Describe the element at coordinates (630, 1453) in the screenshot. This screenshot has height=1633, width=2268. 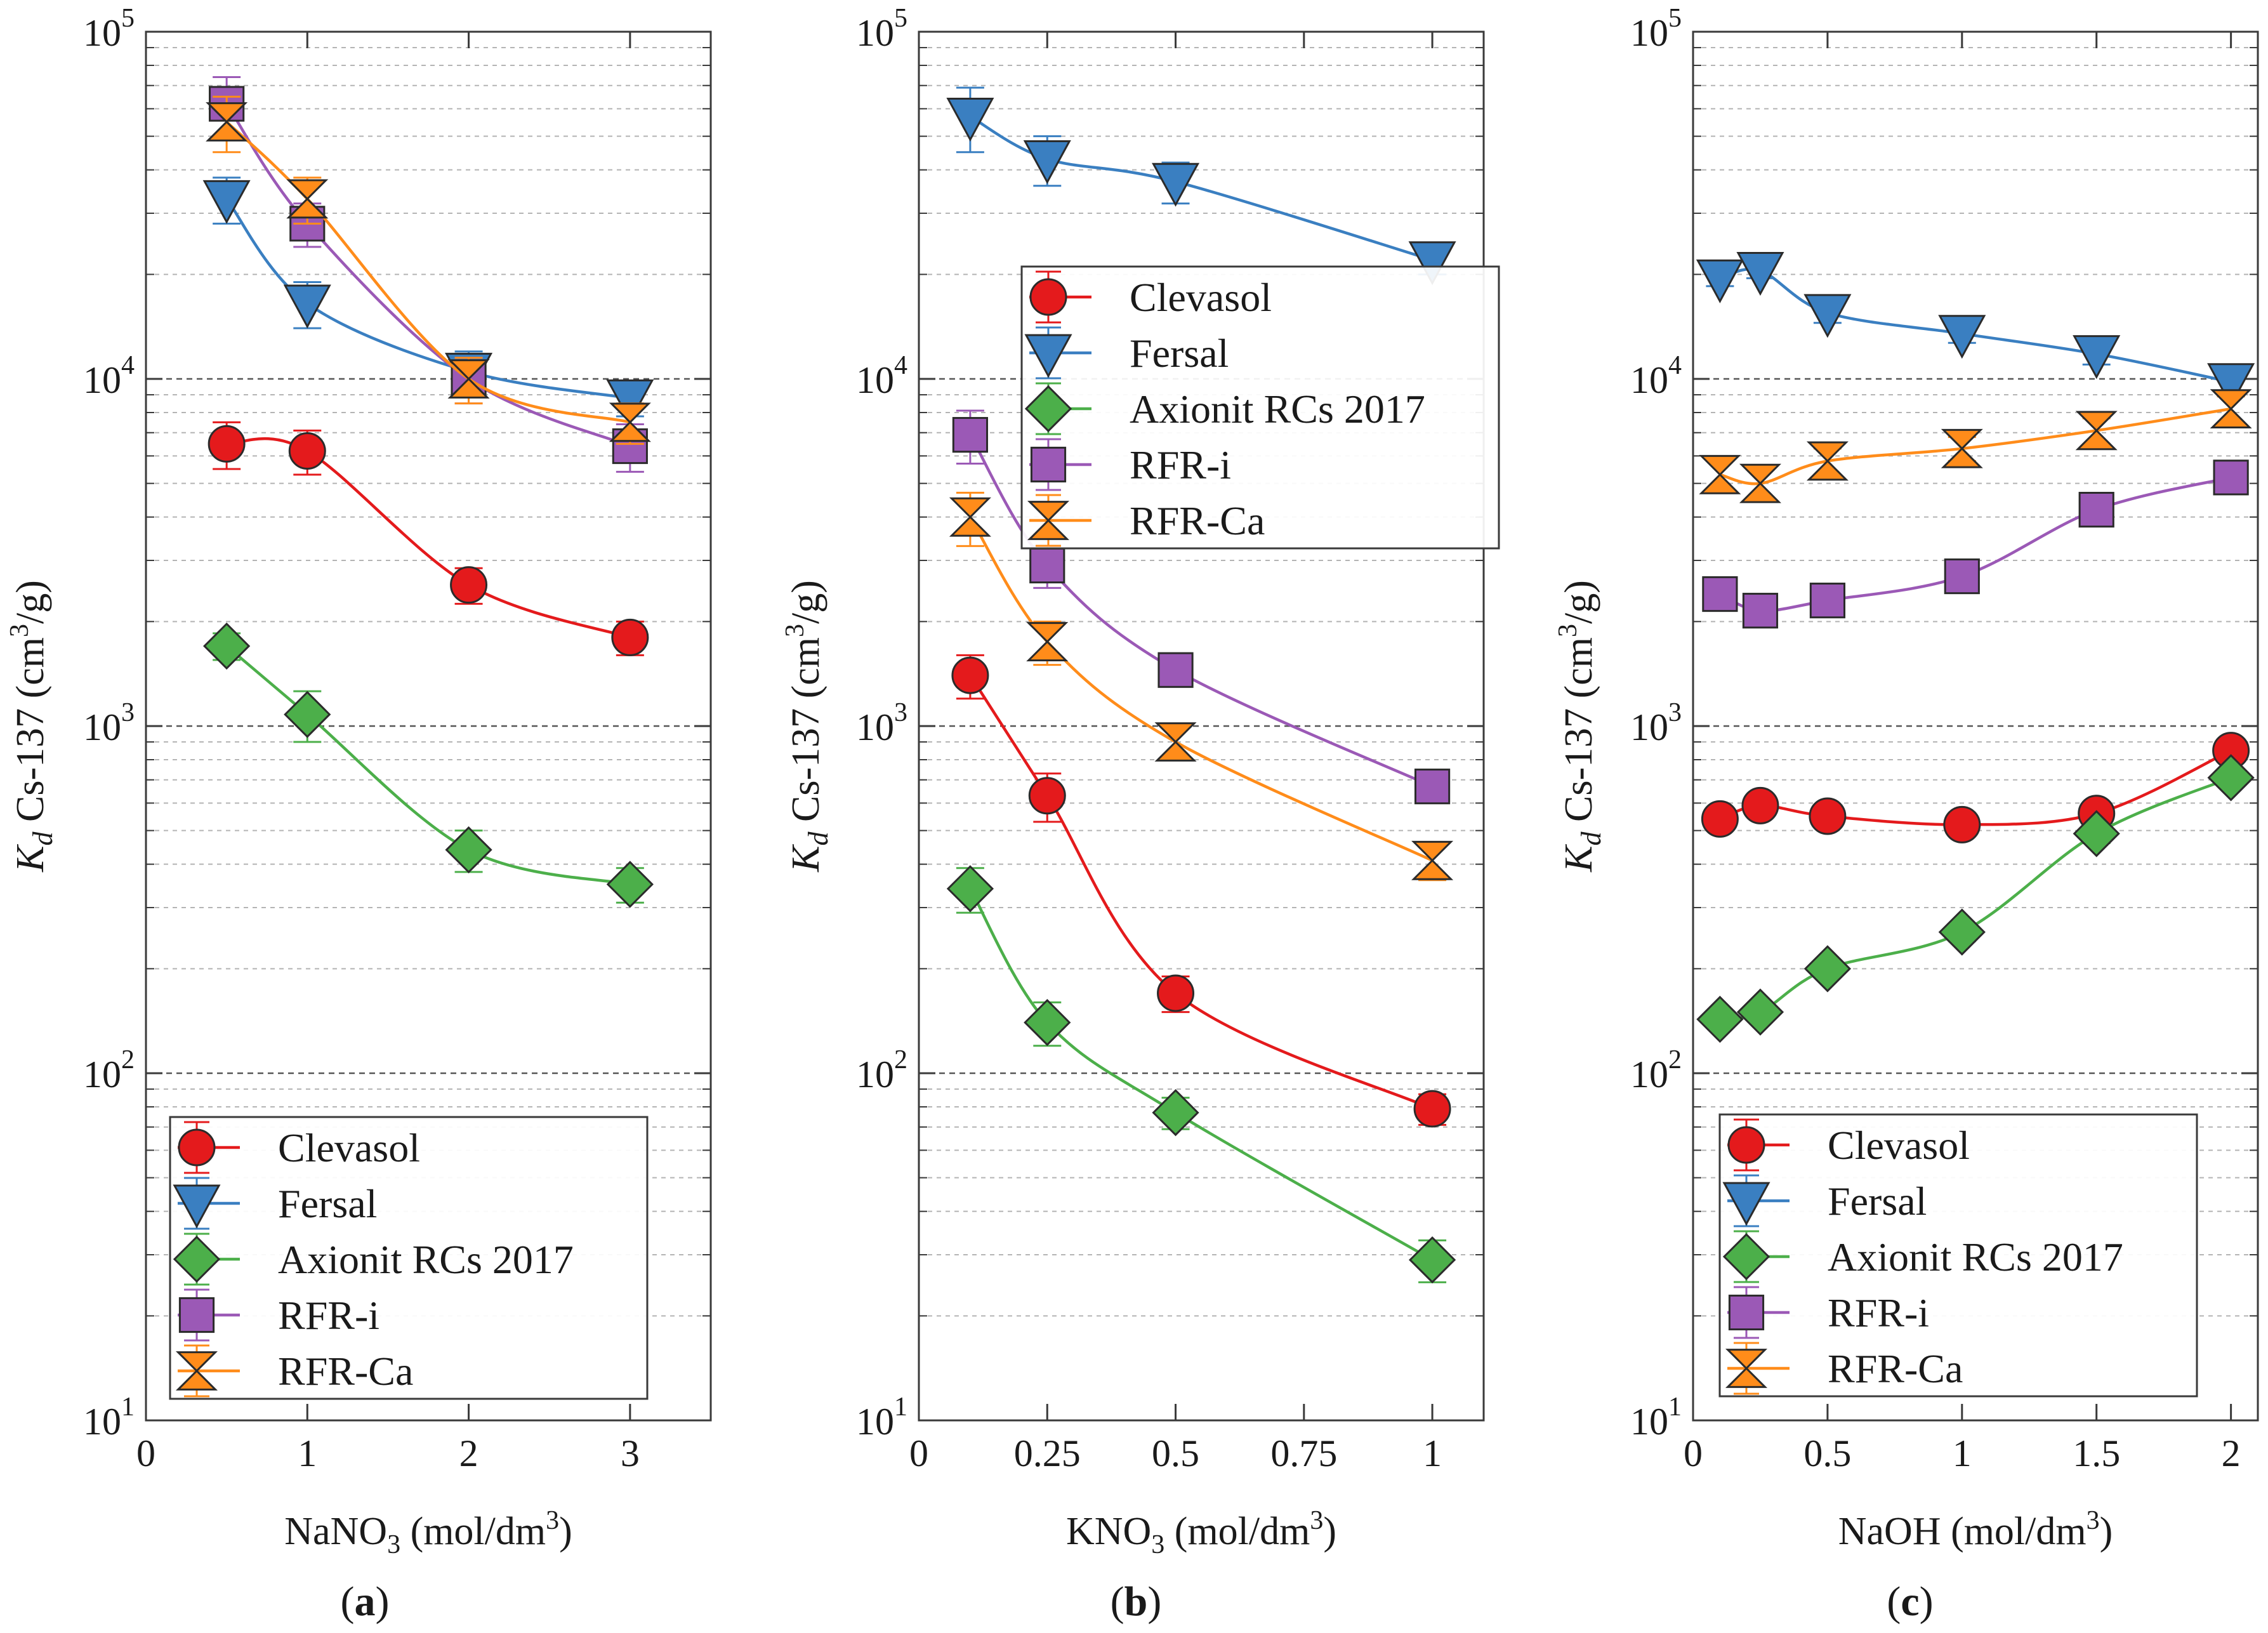
I see `x-tick-label: 3` at that location.